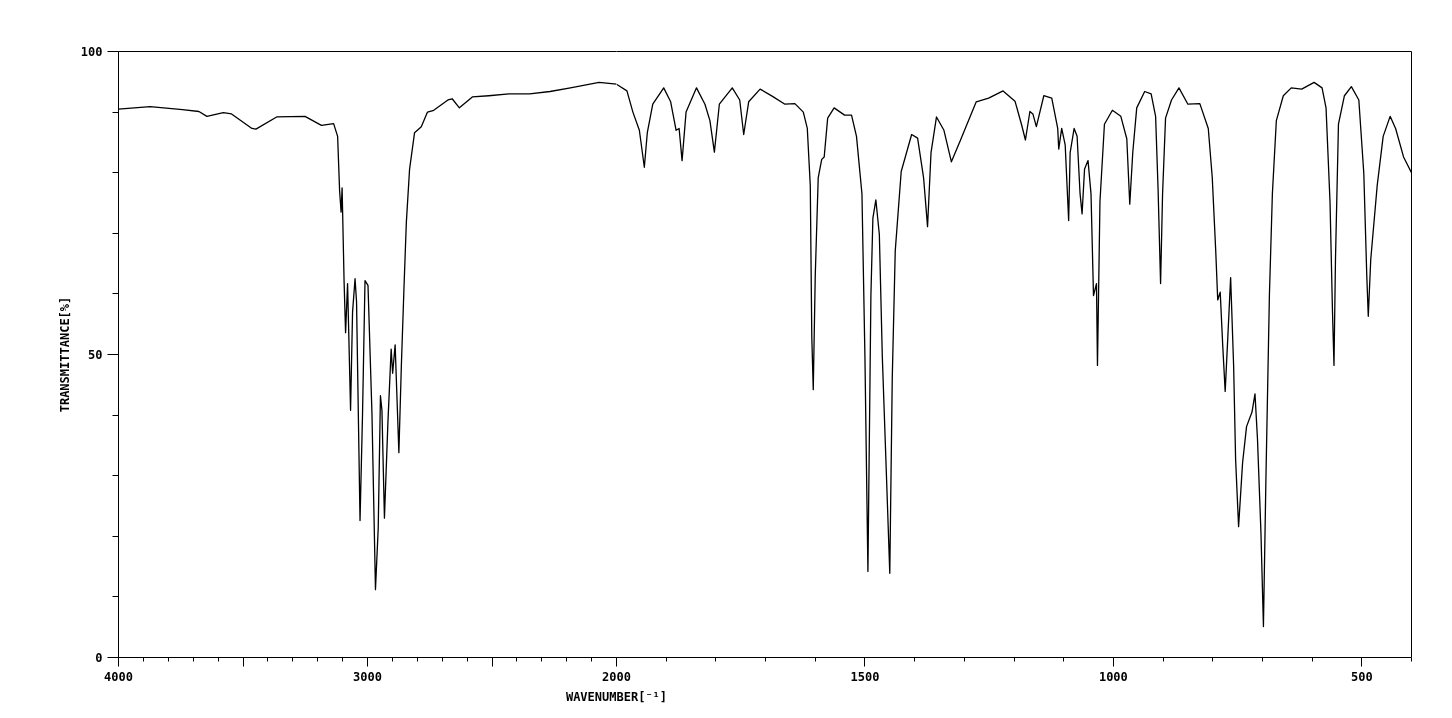  Describe the element at coordinates (64, 354) in the screenshot. I see `y-axis-title: TRANSMITTANCE[%]` at that location.